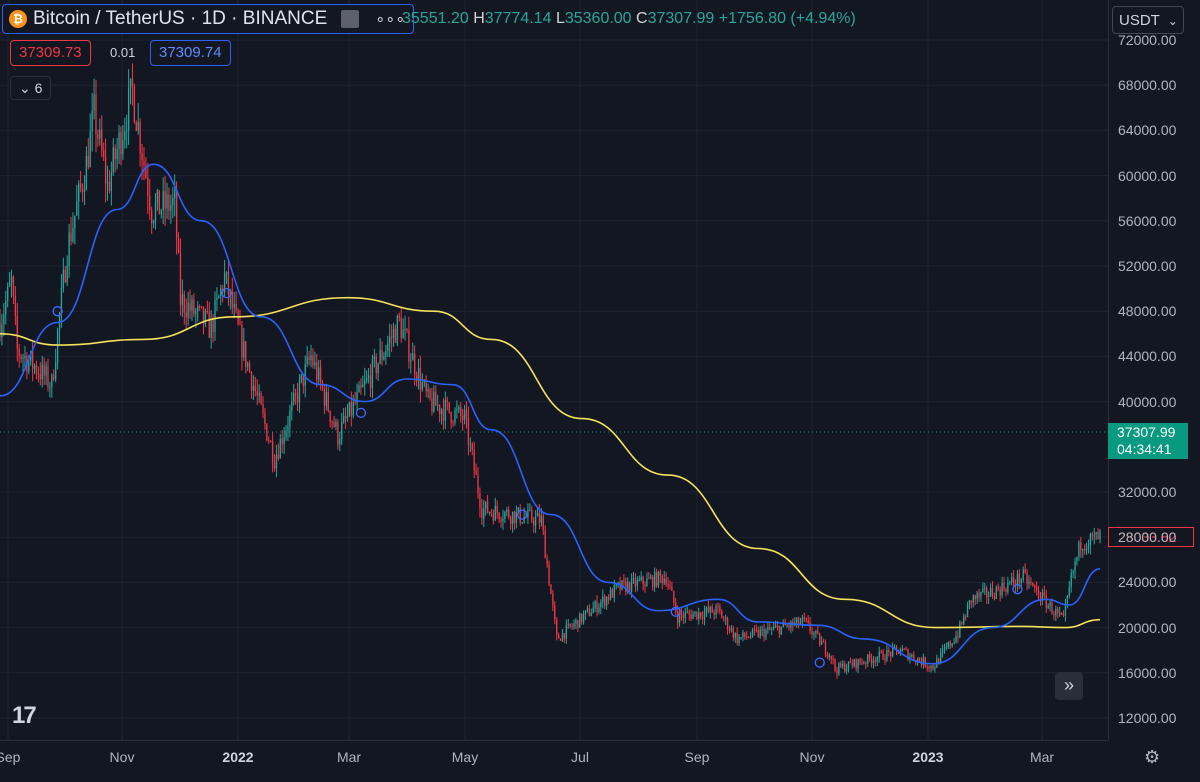 Image resolution: width=1200 pixels, height=782 pixels. I want to click on low-value: 35360.00, so click(598, 18).